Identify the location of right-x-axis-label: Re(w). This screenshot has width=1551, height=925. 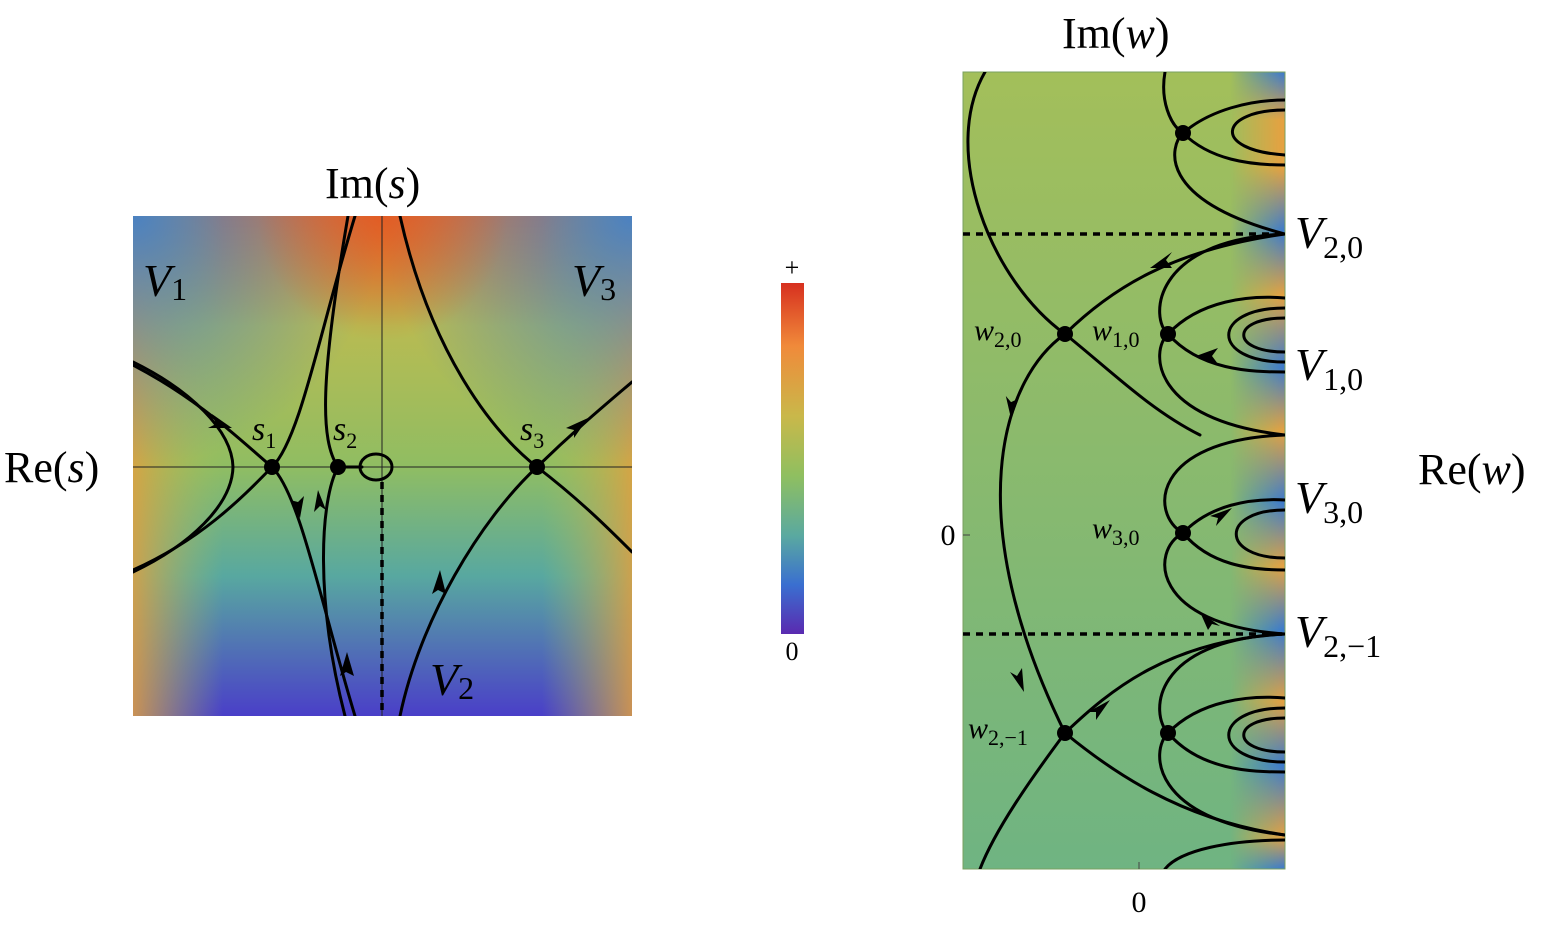
(1472, 469).